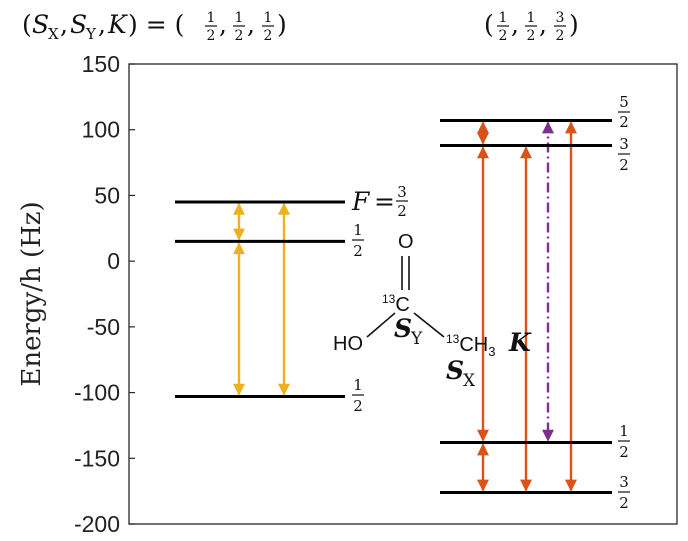  Describe the element at coordinates (624, 441) in the screenshot. I see `level-label-right-3: 1 2` at that location.